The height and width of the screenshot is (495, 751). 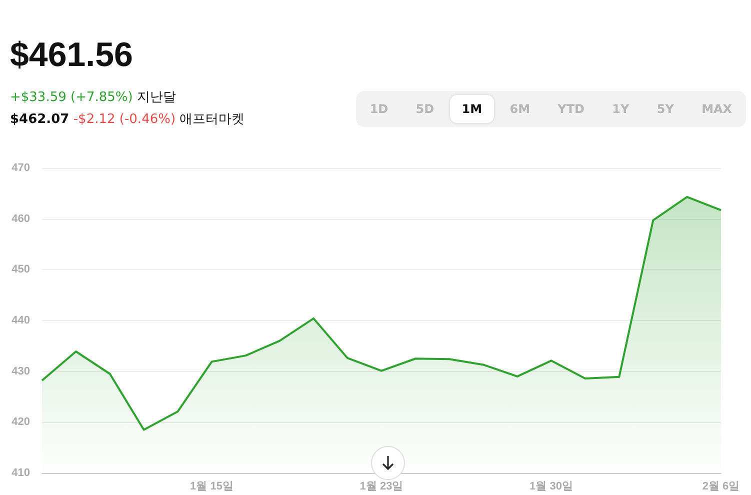 I want to click on y-tick-label: 410, so click(x=21, y=473).